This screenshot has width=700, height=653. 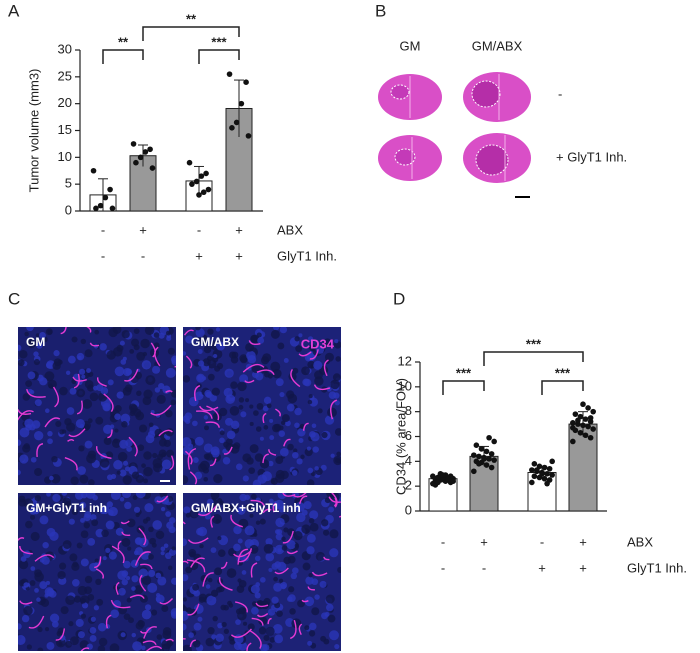 I want to click on condition-sign: -, so click(x=484, y=567).